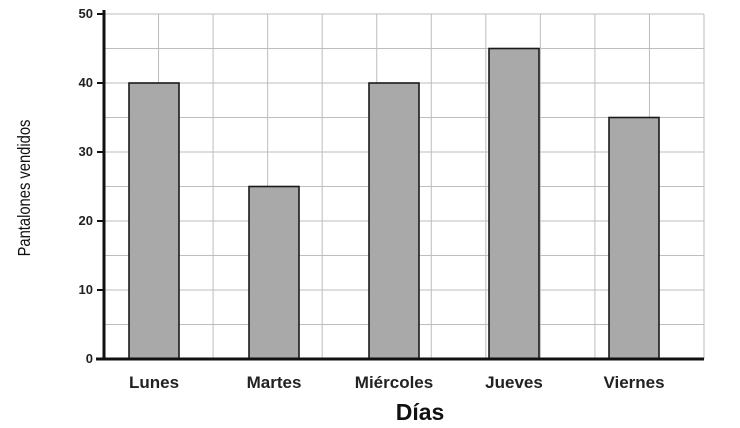 This screenshot has width=740, height=428. Describe the element at coordinates (394, 221) in the screenshot. I see `bar-miércoles` at that location.